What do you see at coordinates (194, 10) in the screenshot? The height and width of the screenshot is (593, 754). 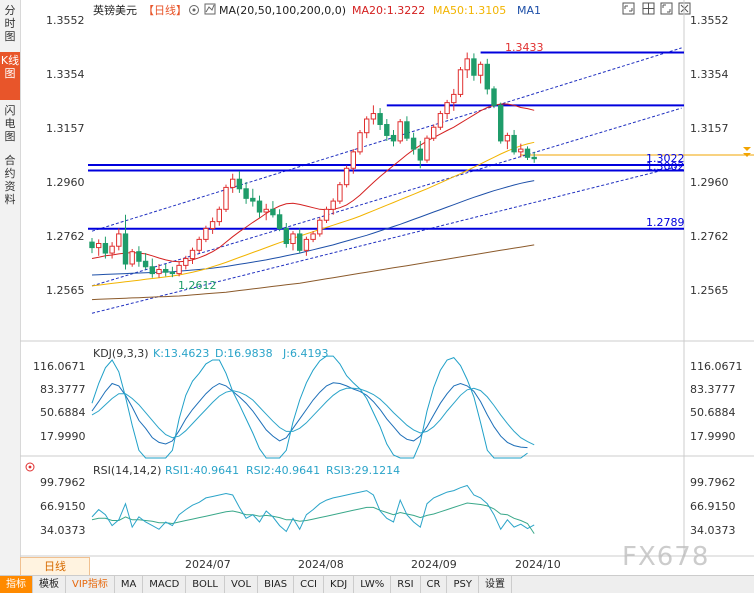 I see `settings-icon` at bounding box center [194, 10].